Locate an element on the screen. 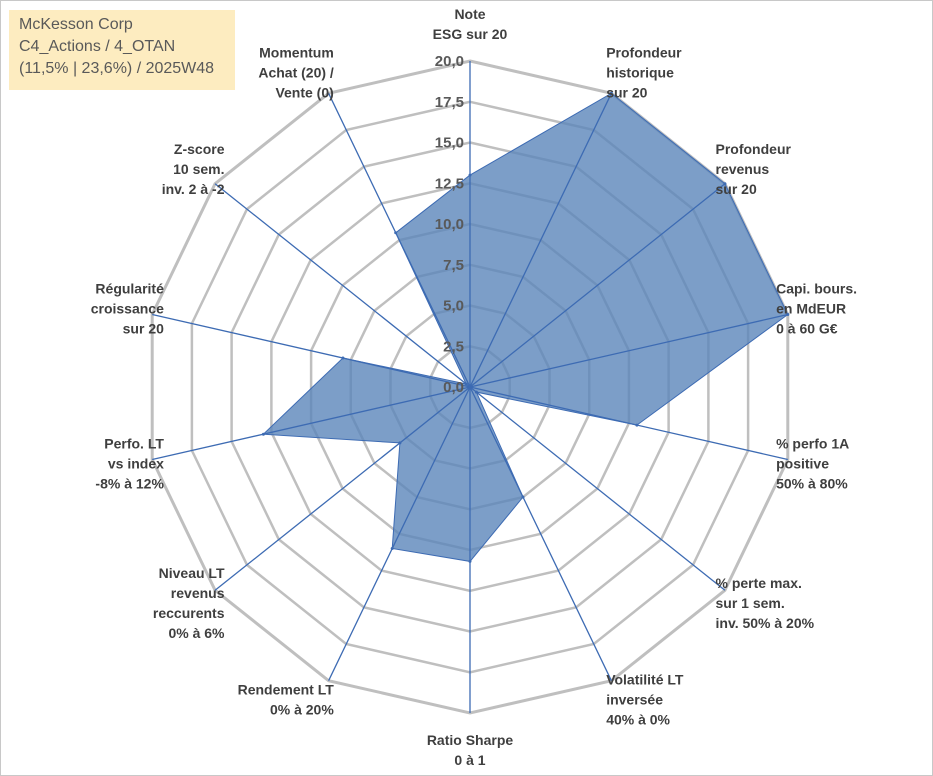 This screenshot has height=776, width=933. tick-labels: 0,0 2,5 5,0 7,5 10,0 12,5 15,0 17,5 20,0 is located at coordinates (449, 224).